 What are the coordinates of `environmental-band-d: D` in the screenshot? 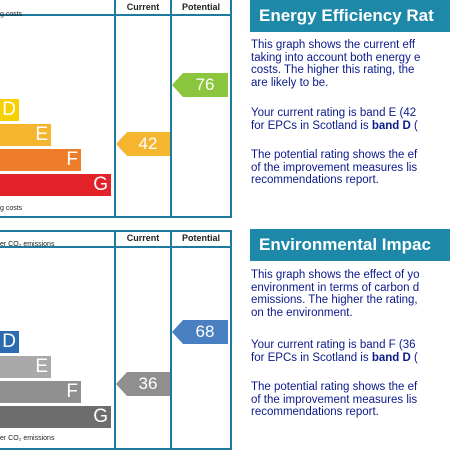 It's located at (9, 342).